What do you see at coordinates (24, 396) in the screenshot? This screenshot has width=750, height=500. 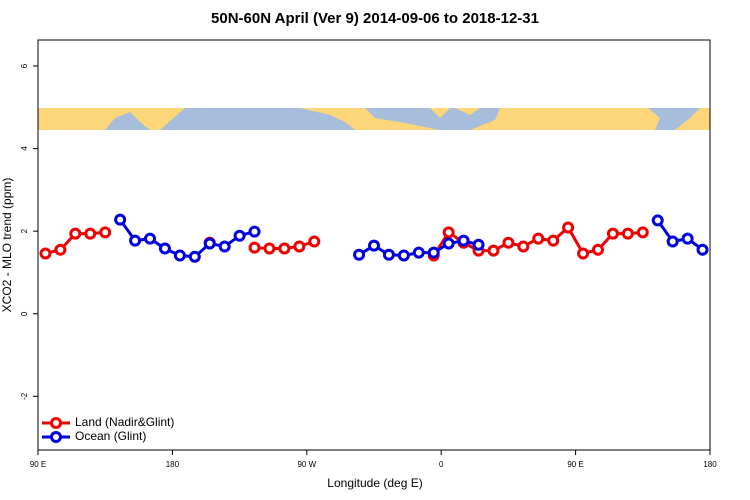 I see `y-tick-label: -2` at bounding box center [24, 396].